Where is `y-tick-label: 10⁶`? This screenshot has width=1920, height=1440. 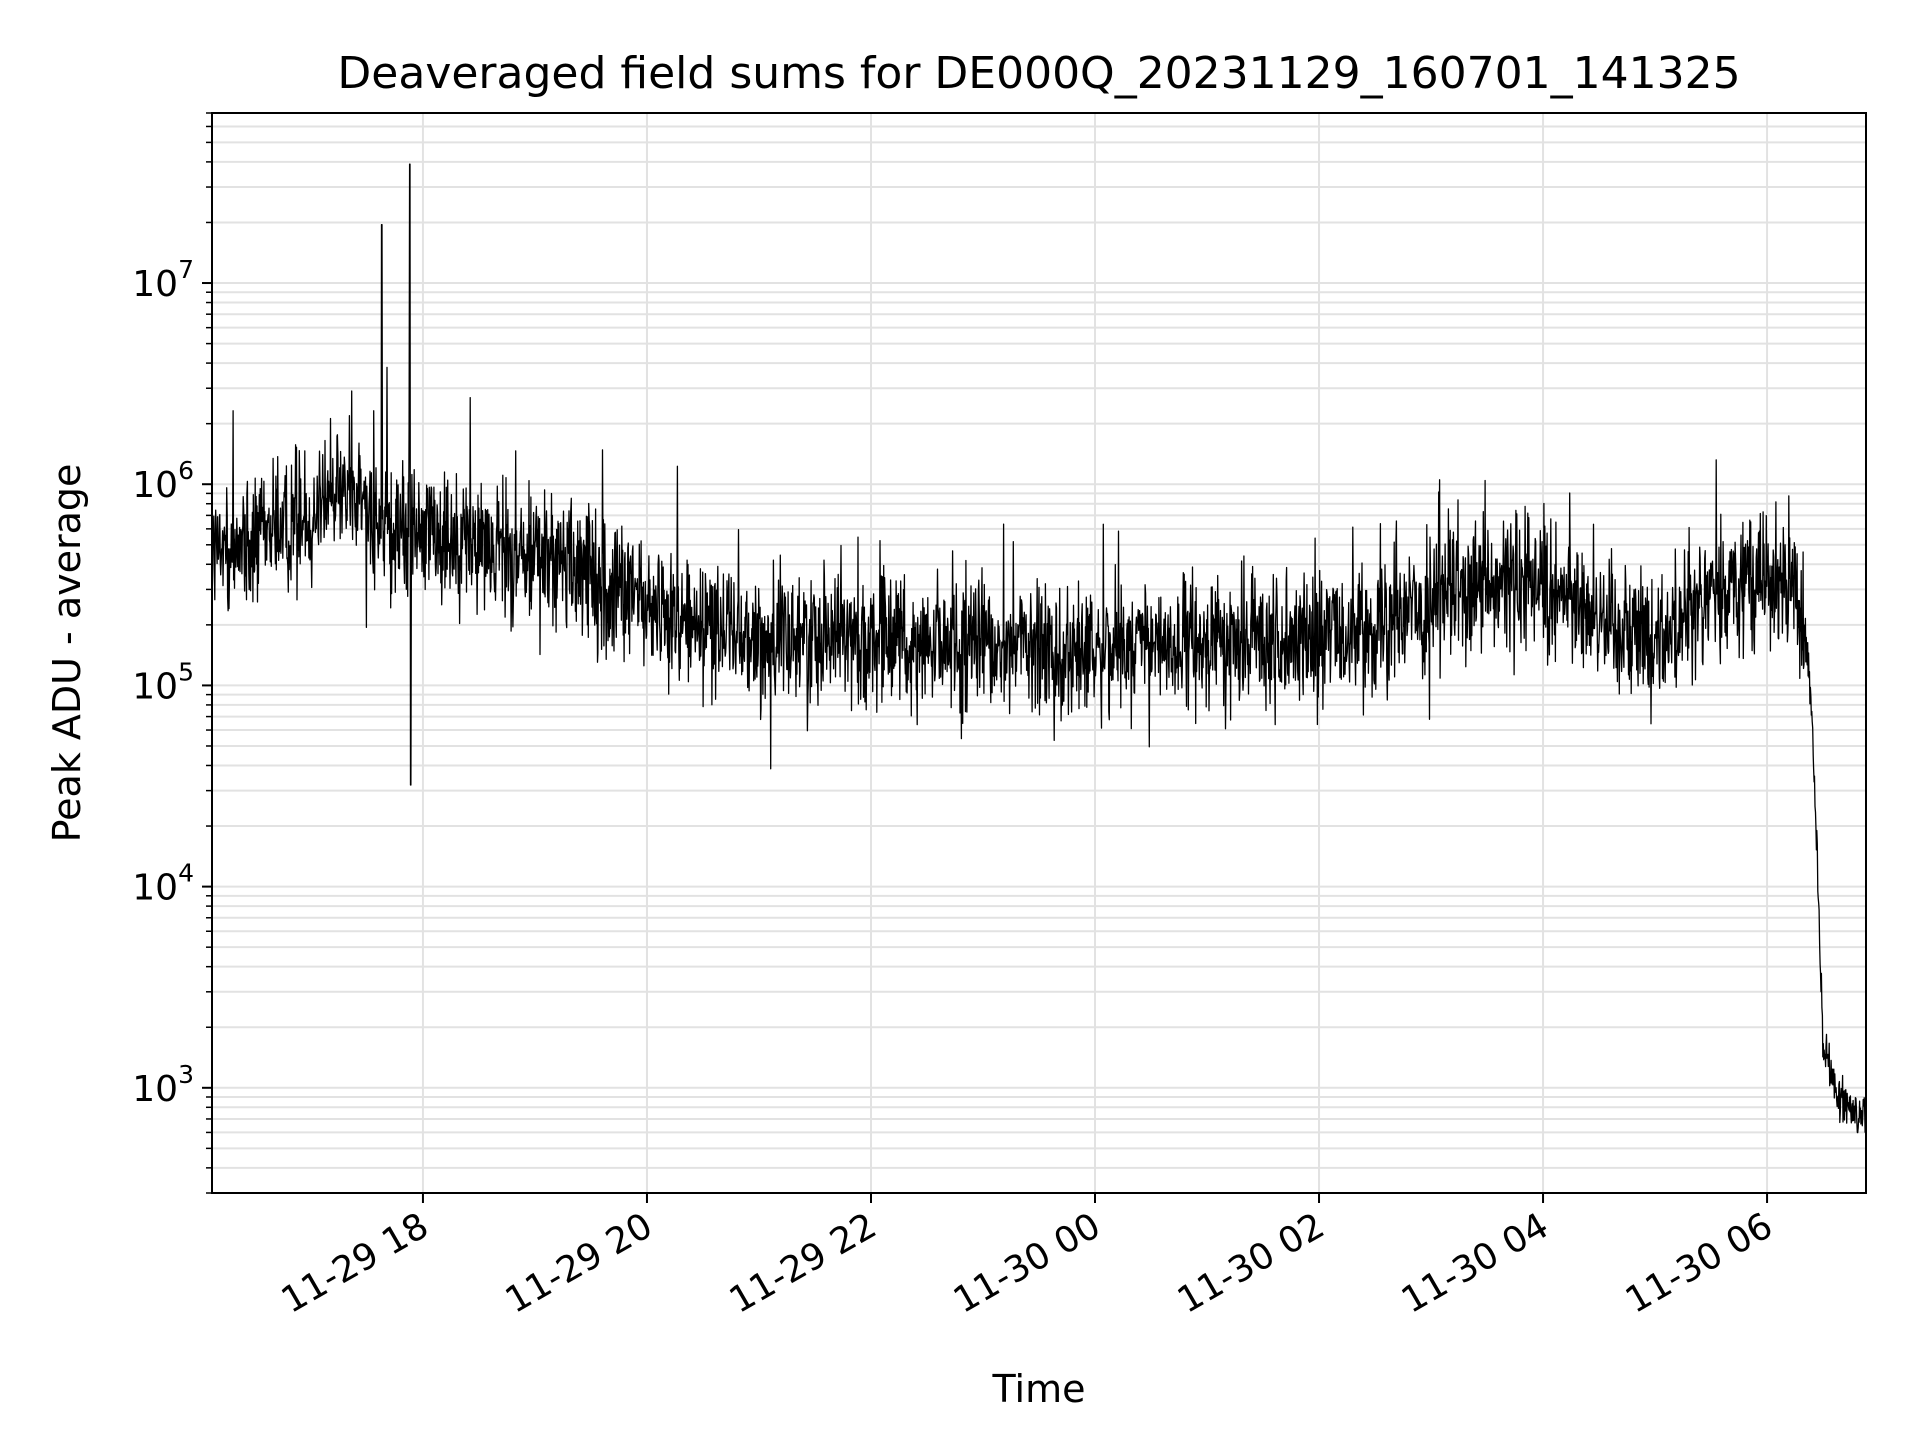 y-tick-label: 10⁶ is located at coordinates (163, 481).